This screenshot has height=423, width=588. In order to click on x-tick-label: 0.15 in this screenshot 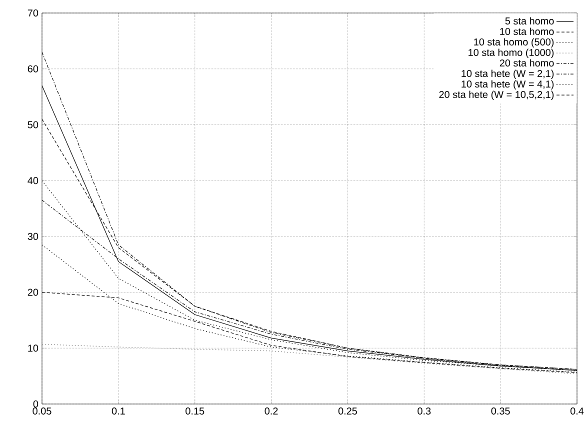, I will do `click(195, 411)`.